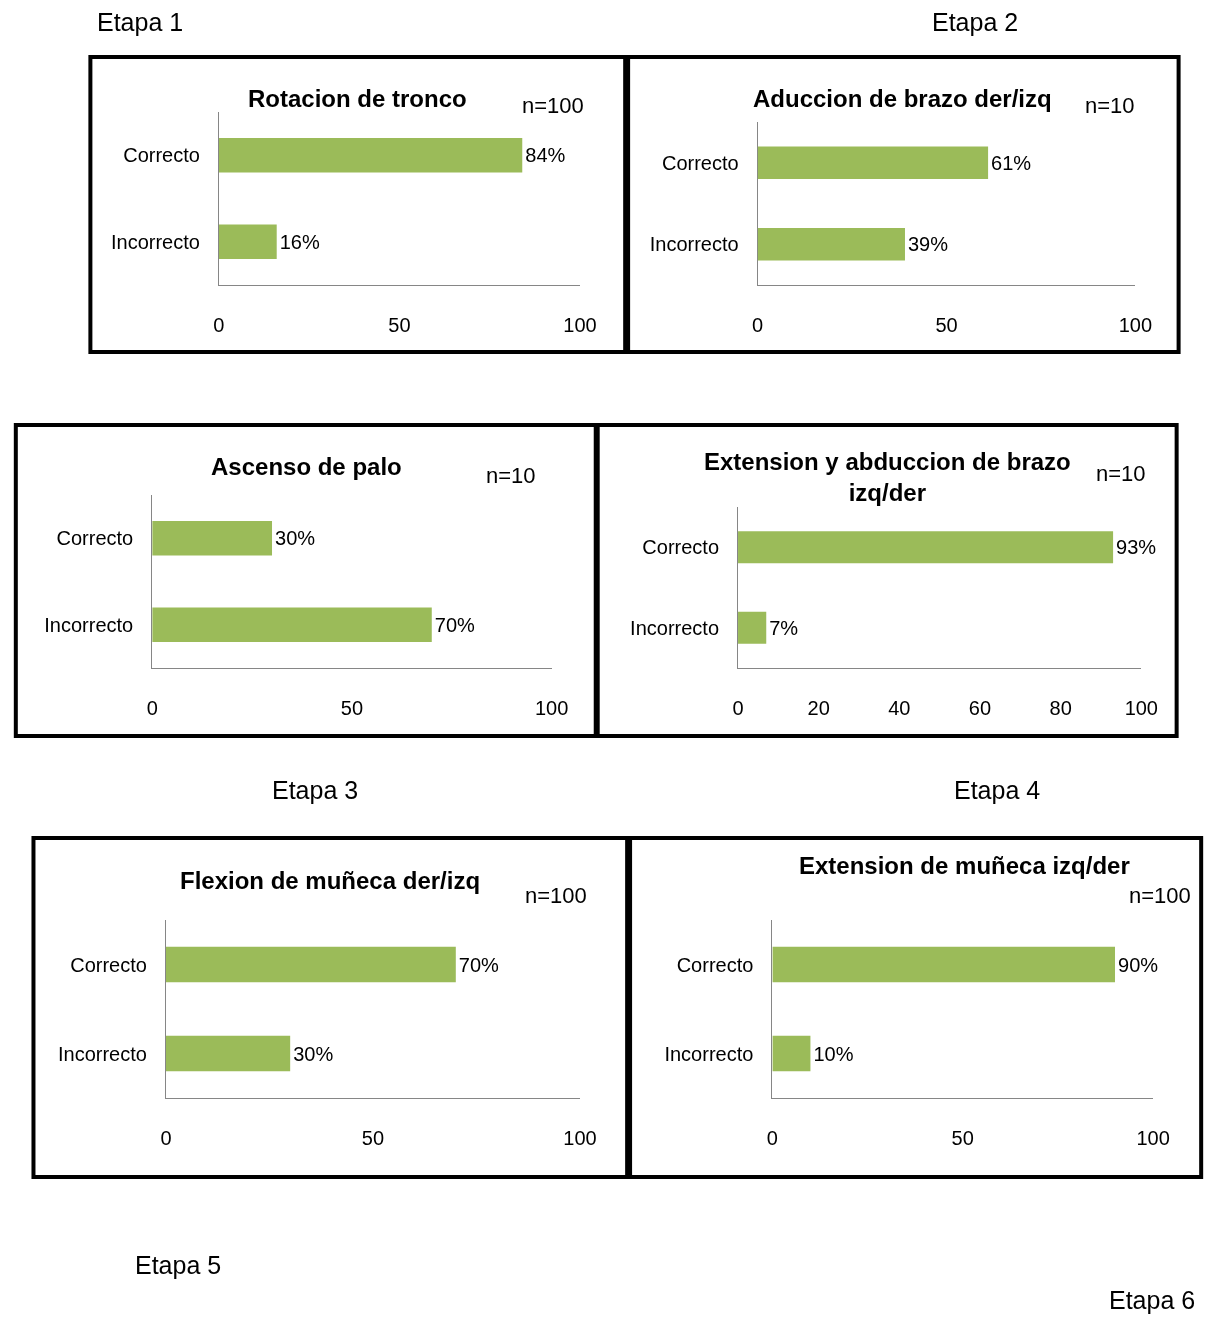  What do you see at coordinates (997, 790) in the screenshot?
I see `text: Etapa 4` at bounding box center [997, 790].